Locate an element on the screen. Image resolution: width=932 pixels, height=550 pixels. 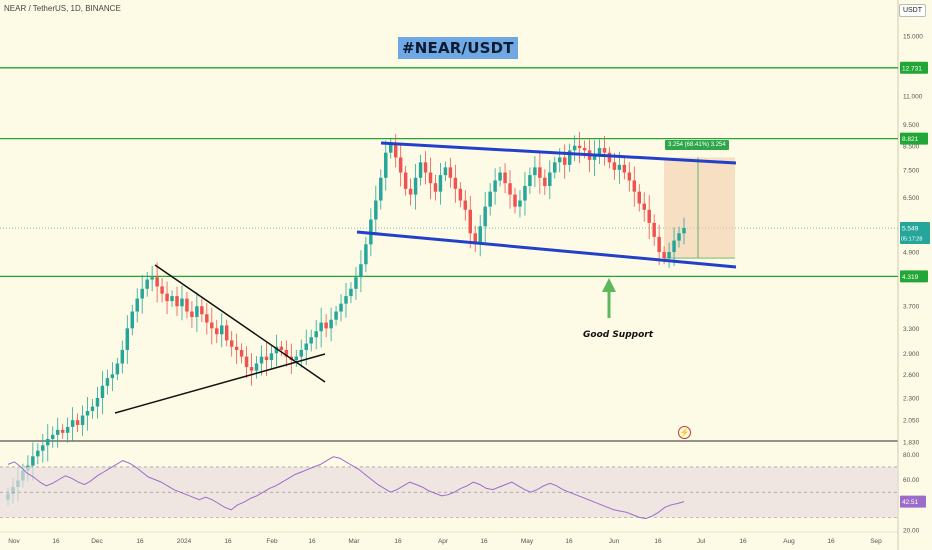
last-price-label: 5.549 is located at coordinates (910, 229).